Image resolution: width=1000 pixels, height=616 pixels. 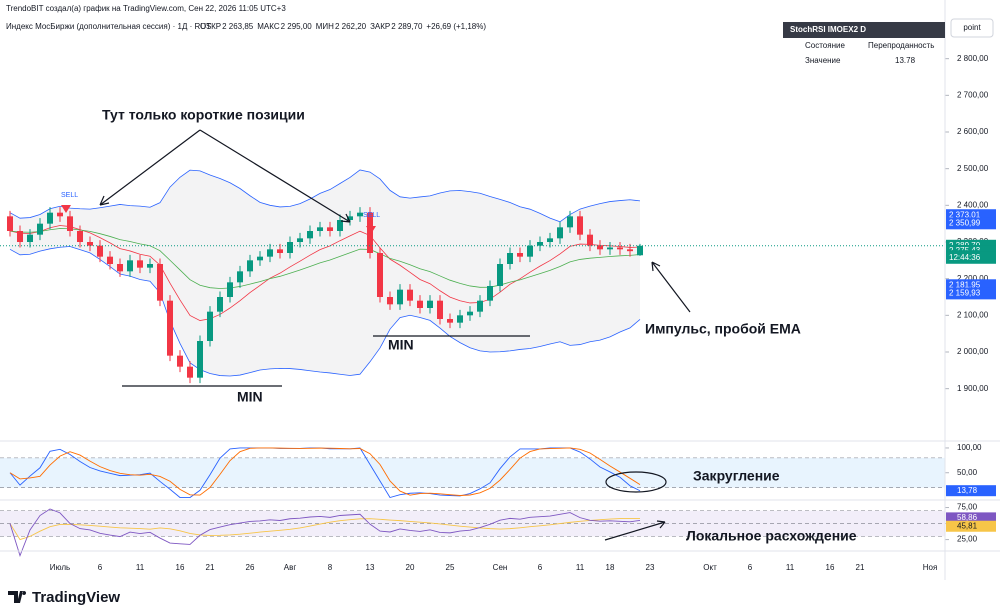 I want to click on x-tick-label: 6, so click(x=750, y=567).